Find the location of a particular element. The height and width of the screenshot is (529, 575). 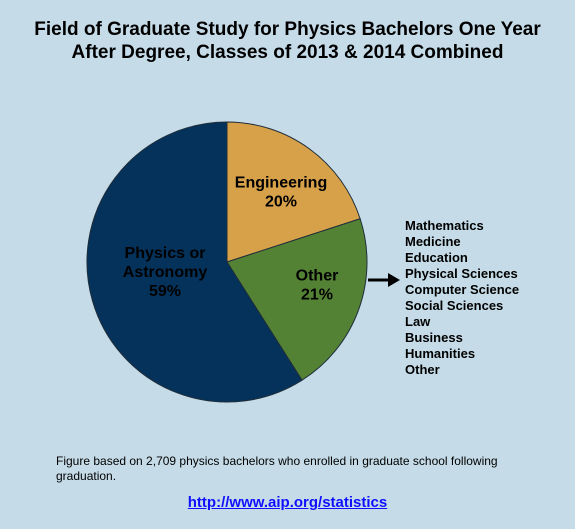

slice-category-label: Astronomy is located at coordinates (165, 272).